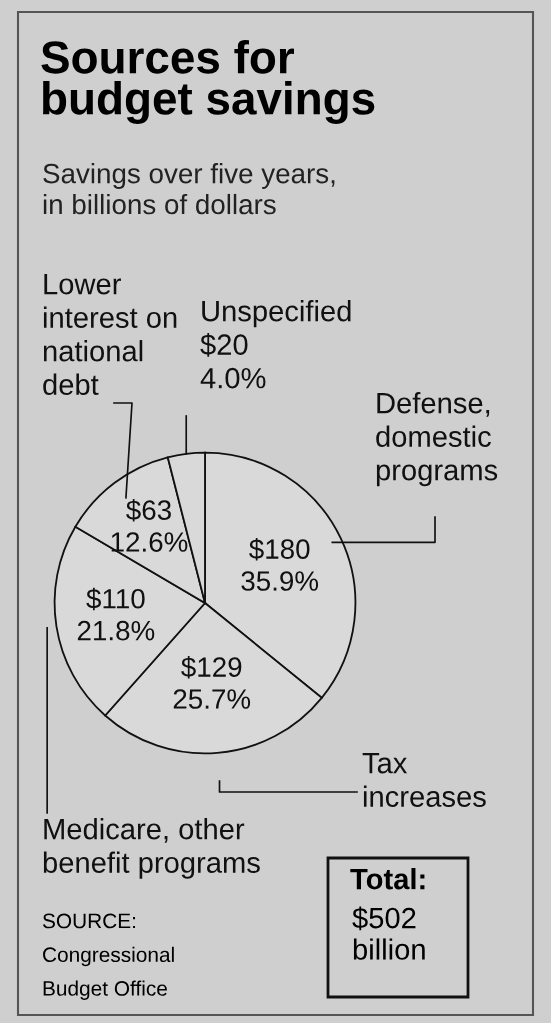 The image size is (551, 1023). I want to click on data-label: $110 21.8%, so click(116, 614).